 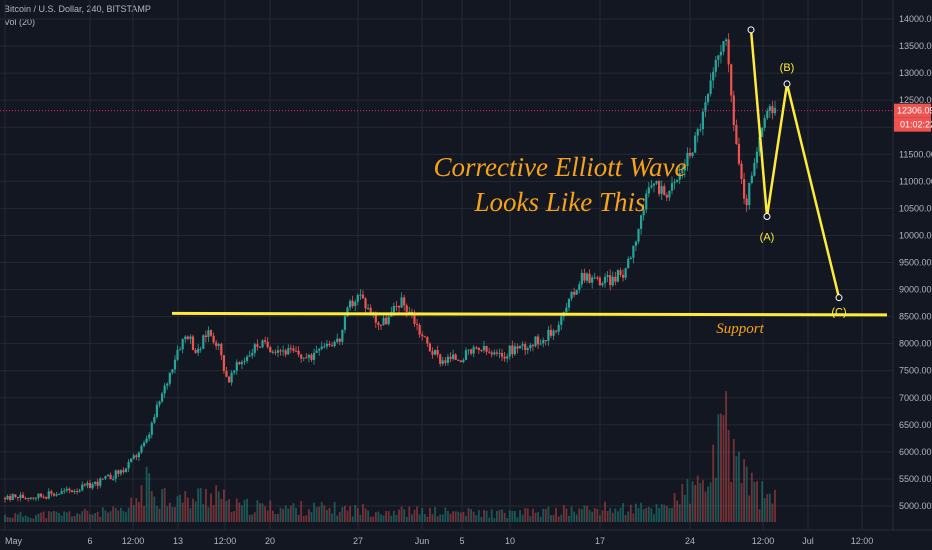 What do you see at coordinates (915, 46) in the screenshot?
I see `price-tick-label: 13500.00` at bounding box center [915, 46].